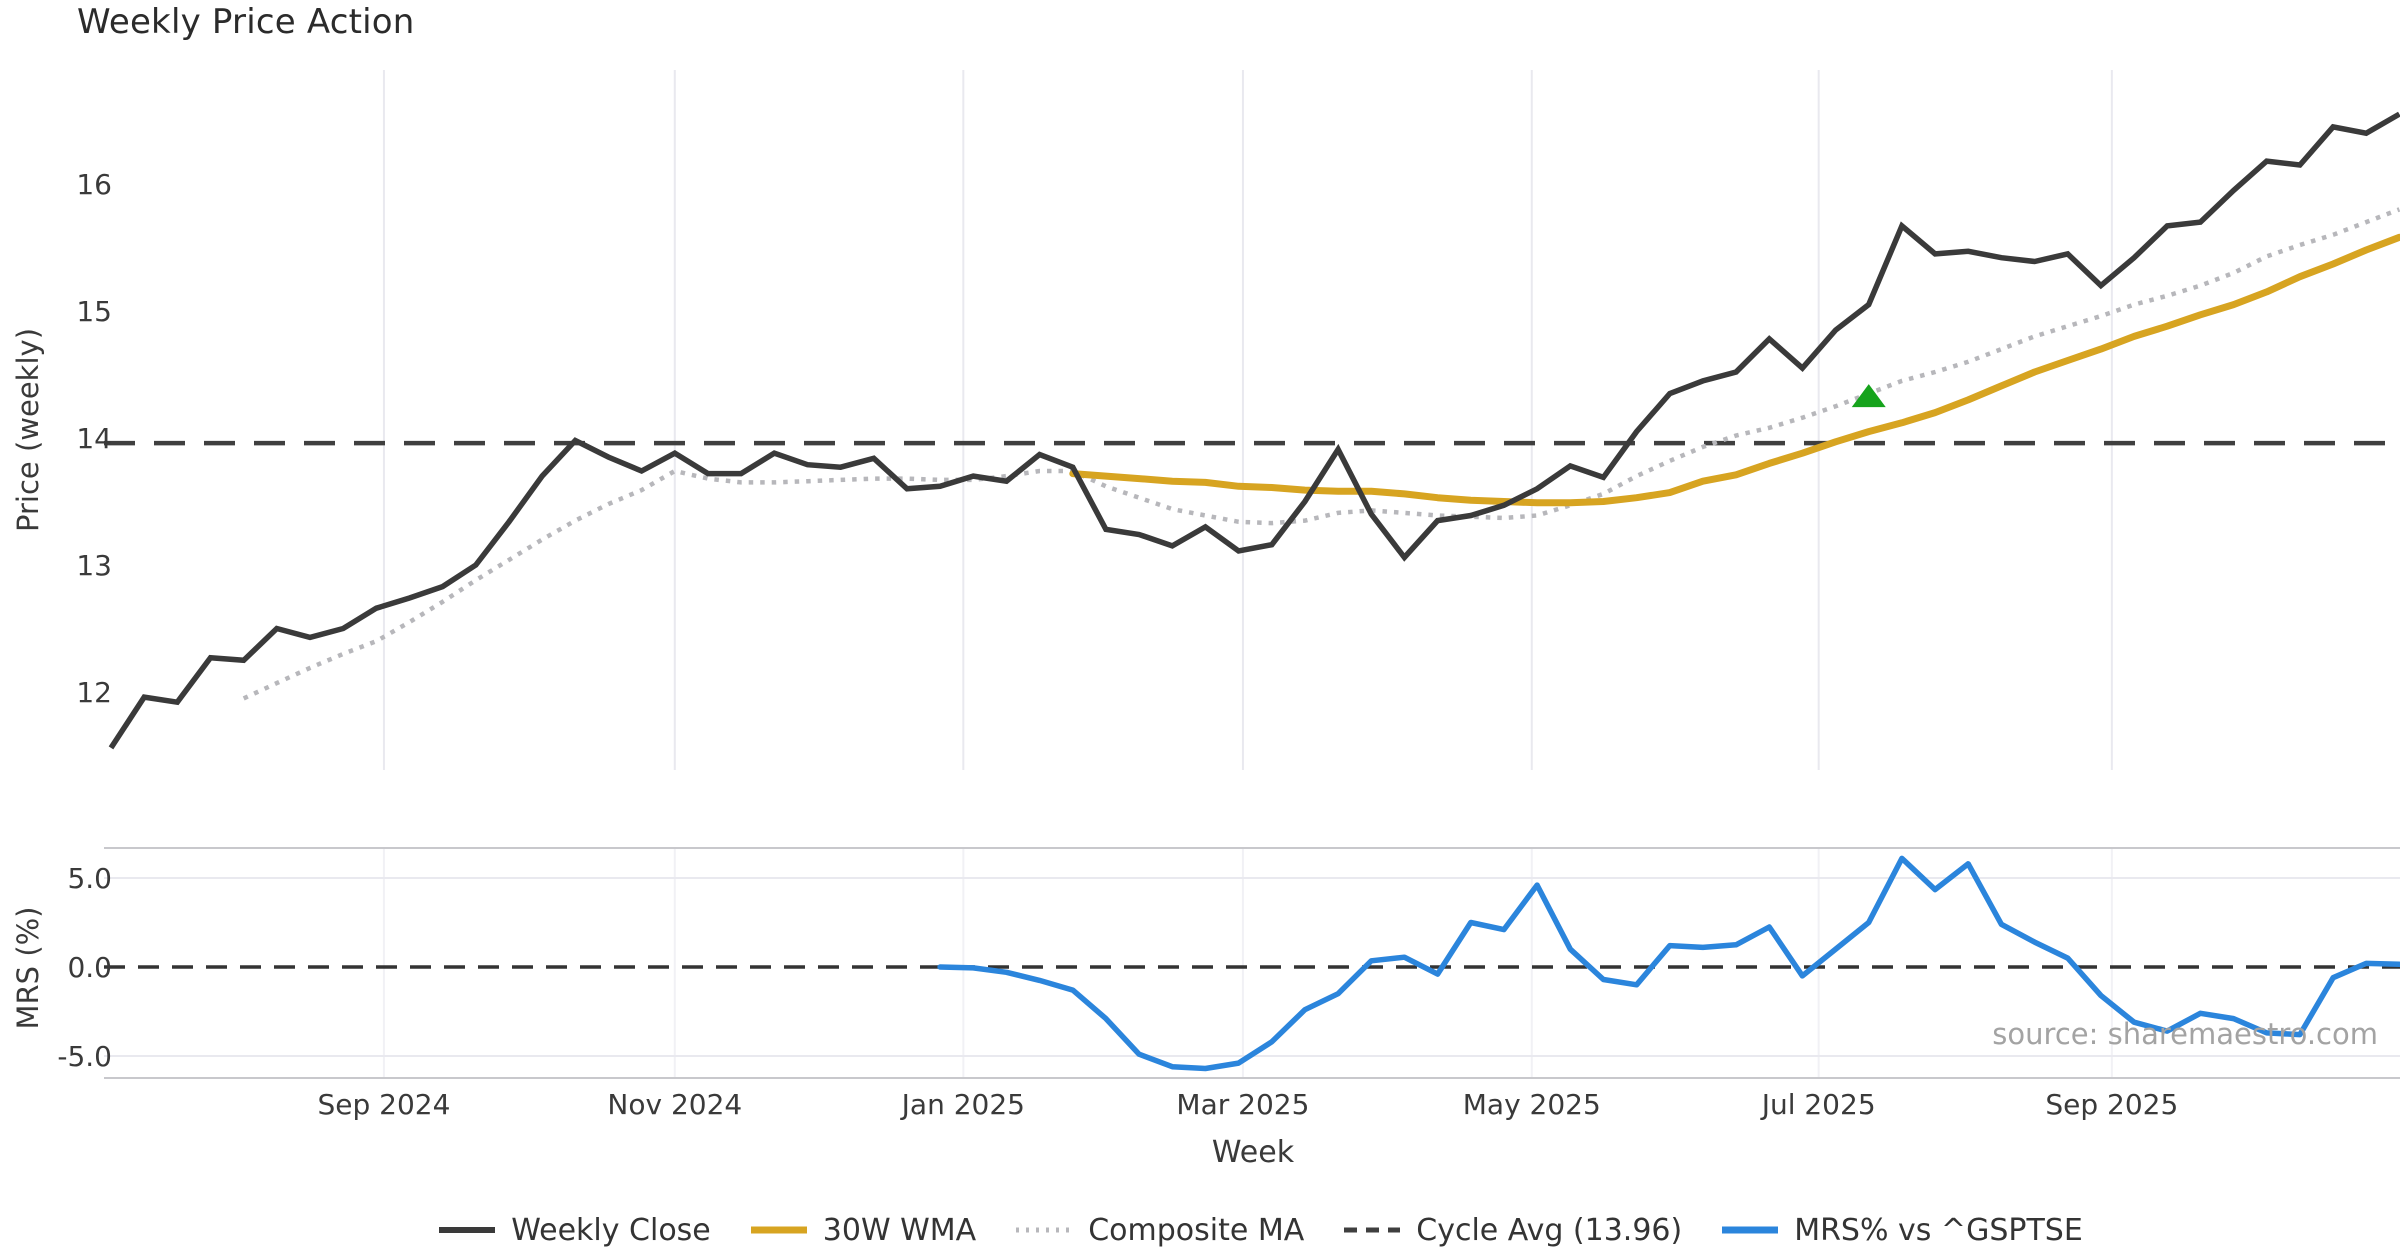 The height and width of the screenshot is (1260, 2400). Describe the element at coordinates (84, 1056) in the screenshot. I see `mrs-tick-label: -5.0` at that location.